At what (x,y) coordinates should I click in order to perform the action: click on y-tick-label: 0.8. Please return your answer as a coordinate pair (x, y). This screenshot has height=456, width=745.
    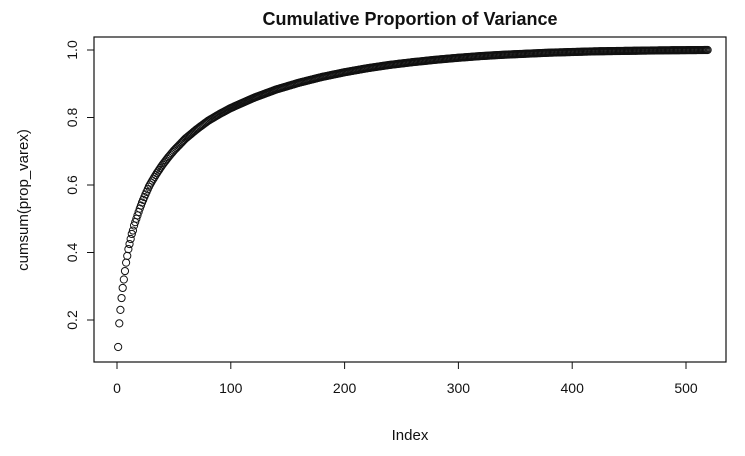
    Looking at the image, I should click on (72, 118).